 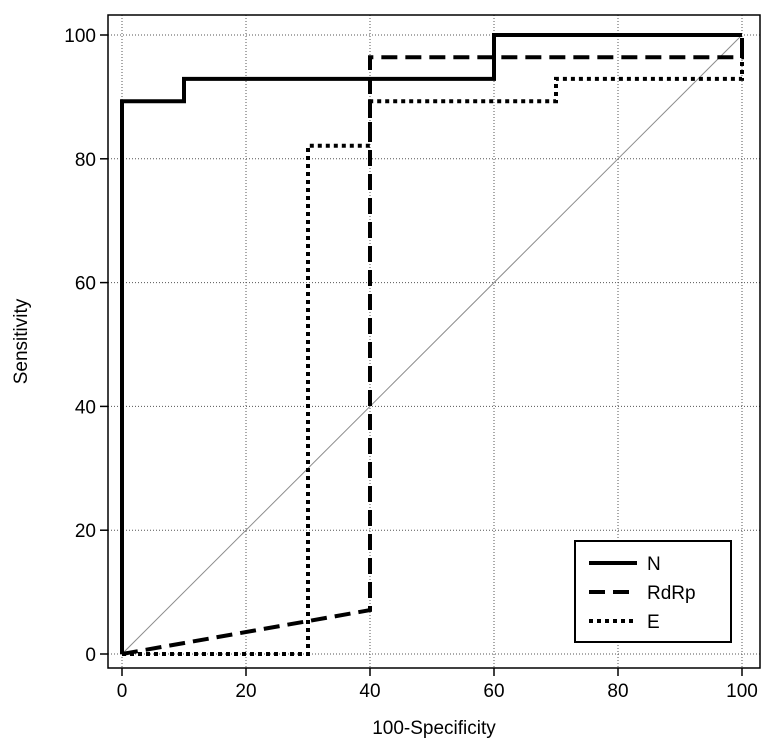 I want to click on y-axis-label: Sensitivity, so click(x=21, y=341).